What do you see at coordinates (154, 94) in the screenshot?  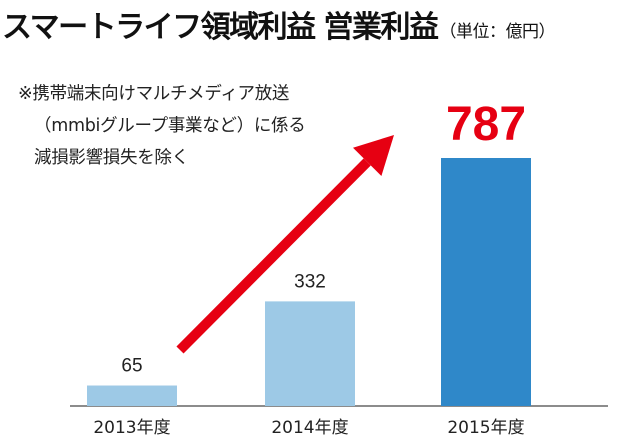 I see `footnote-line-1: ※携帯端末向けマルチメディア放送` at bounding box center [154, 94].